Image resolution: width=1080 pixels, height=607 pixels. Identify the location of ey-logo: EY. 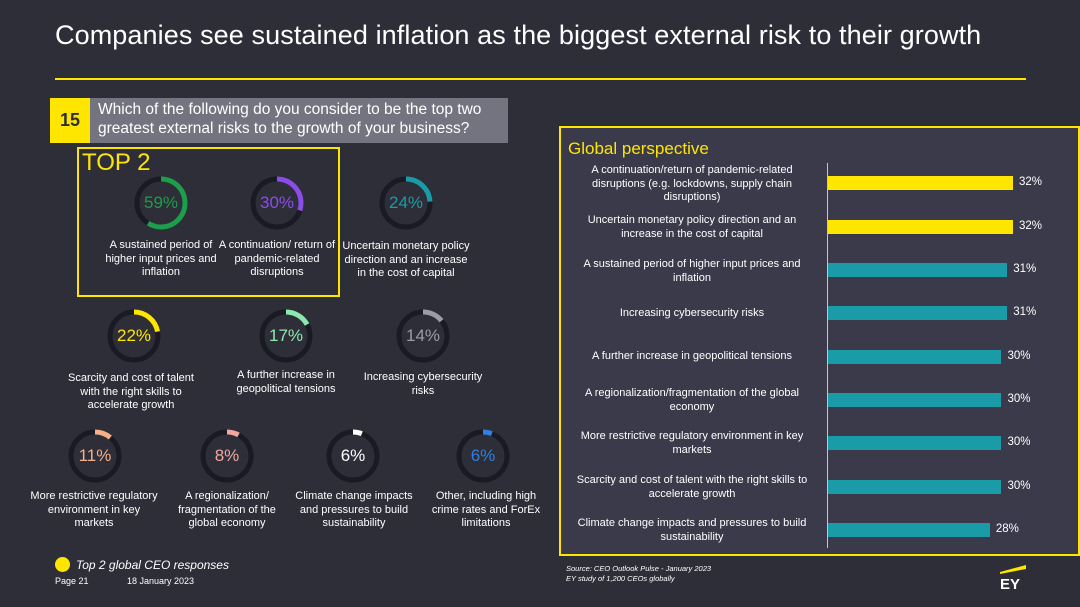
(1013, 578).